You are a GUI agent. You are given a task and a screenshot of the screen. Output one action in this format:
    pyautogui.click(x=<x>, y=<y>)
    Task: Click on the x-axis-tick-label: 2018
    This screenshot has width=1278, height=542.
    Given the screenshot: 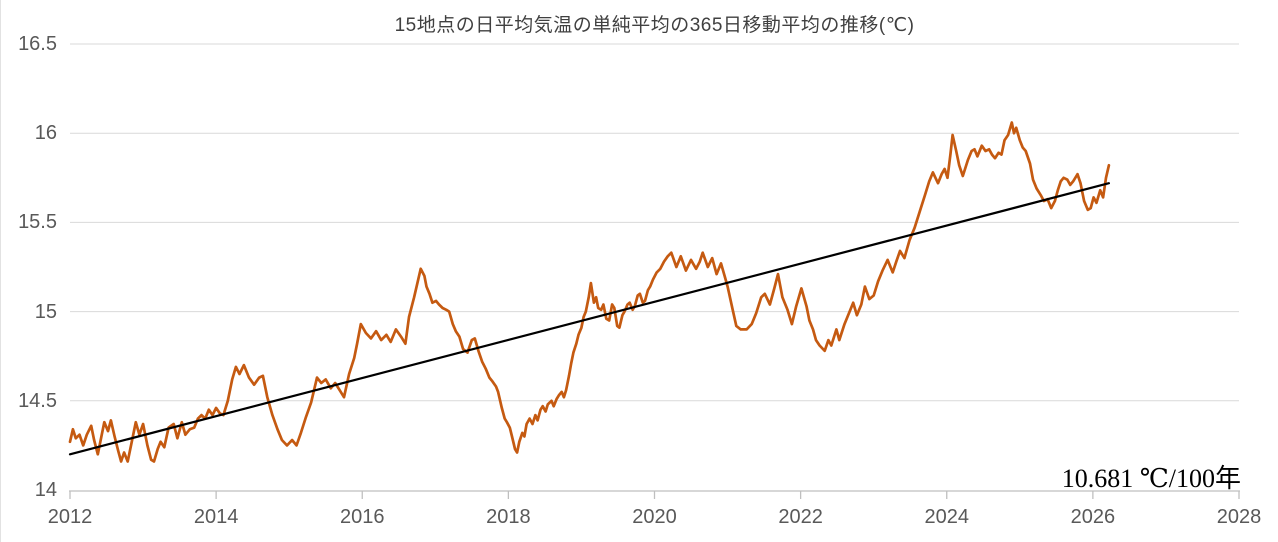 What is the action you would take?
    pyautogui.click(x=508, y=517)
    